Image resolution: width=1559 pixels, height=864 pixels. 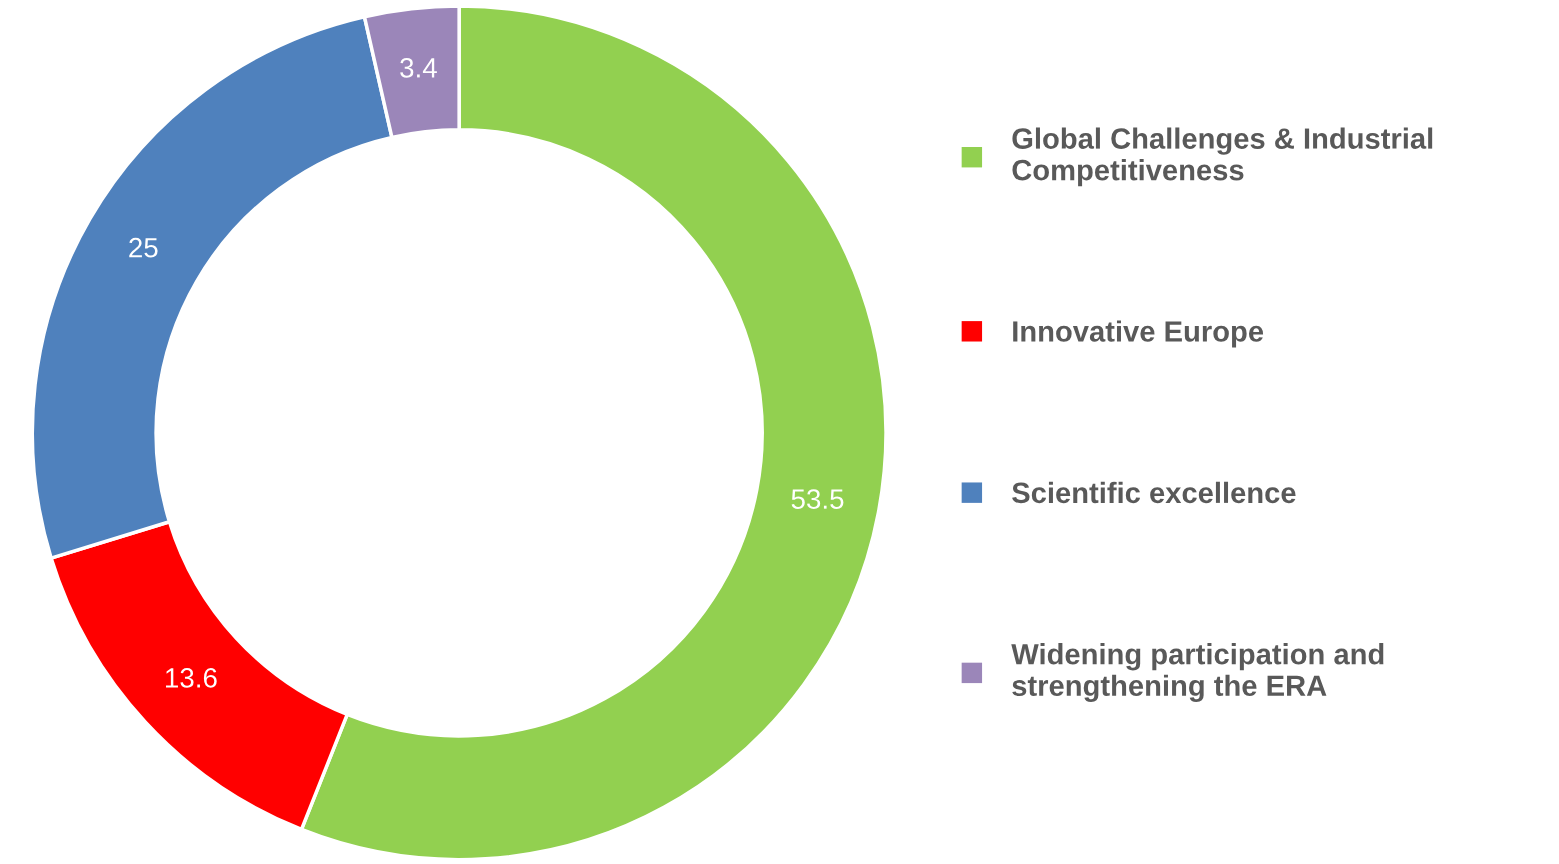 What do you see at coordinates (1222, 157) in the screenshot?
I see `legend-label: Global Challenges & Industrial Competitiveness` at bounding box center [1222, 157].